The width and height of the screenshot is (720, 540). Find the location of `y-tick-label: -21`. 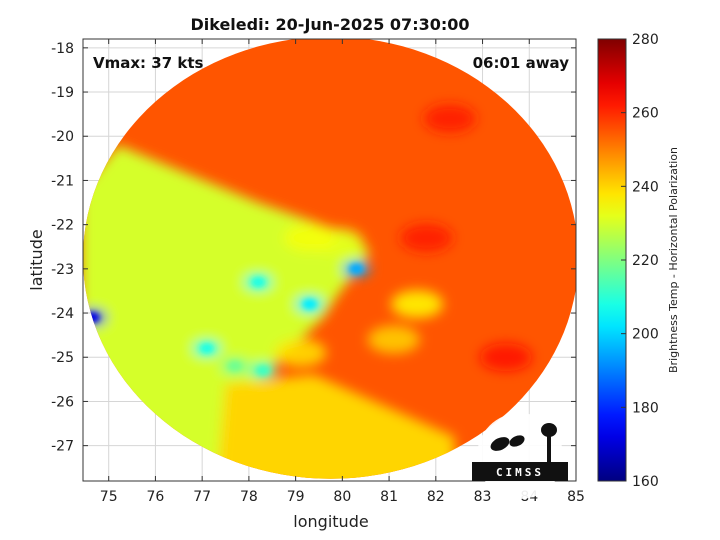

y-tick-label: -21 is located at coordinates (62, 181).